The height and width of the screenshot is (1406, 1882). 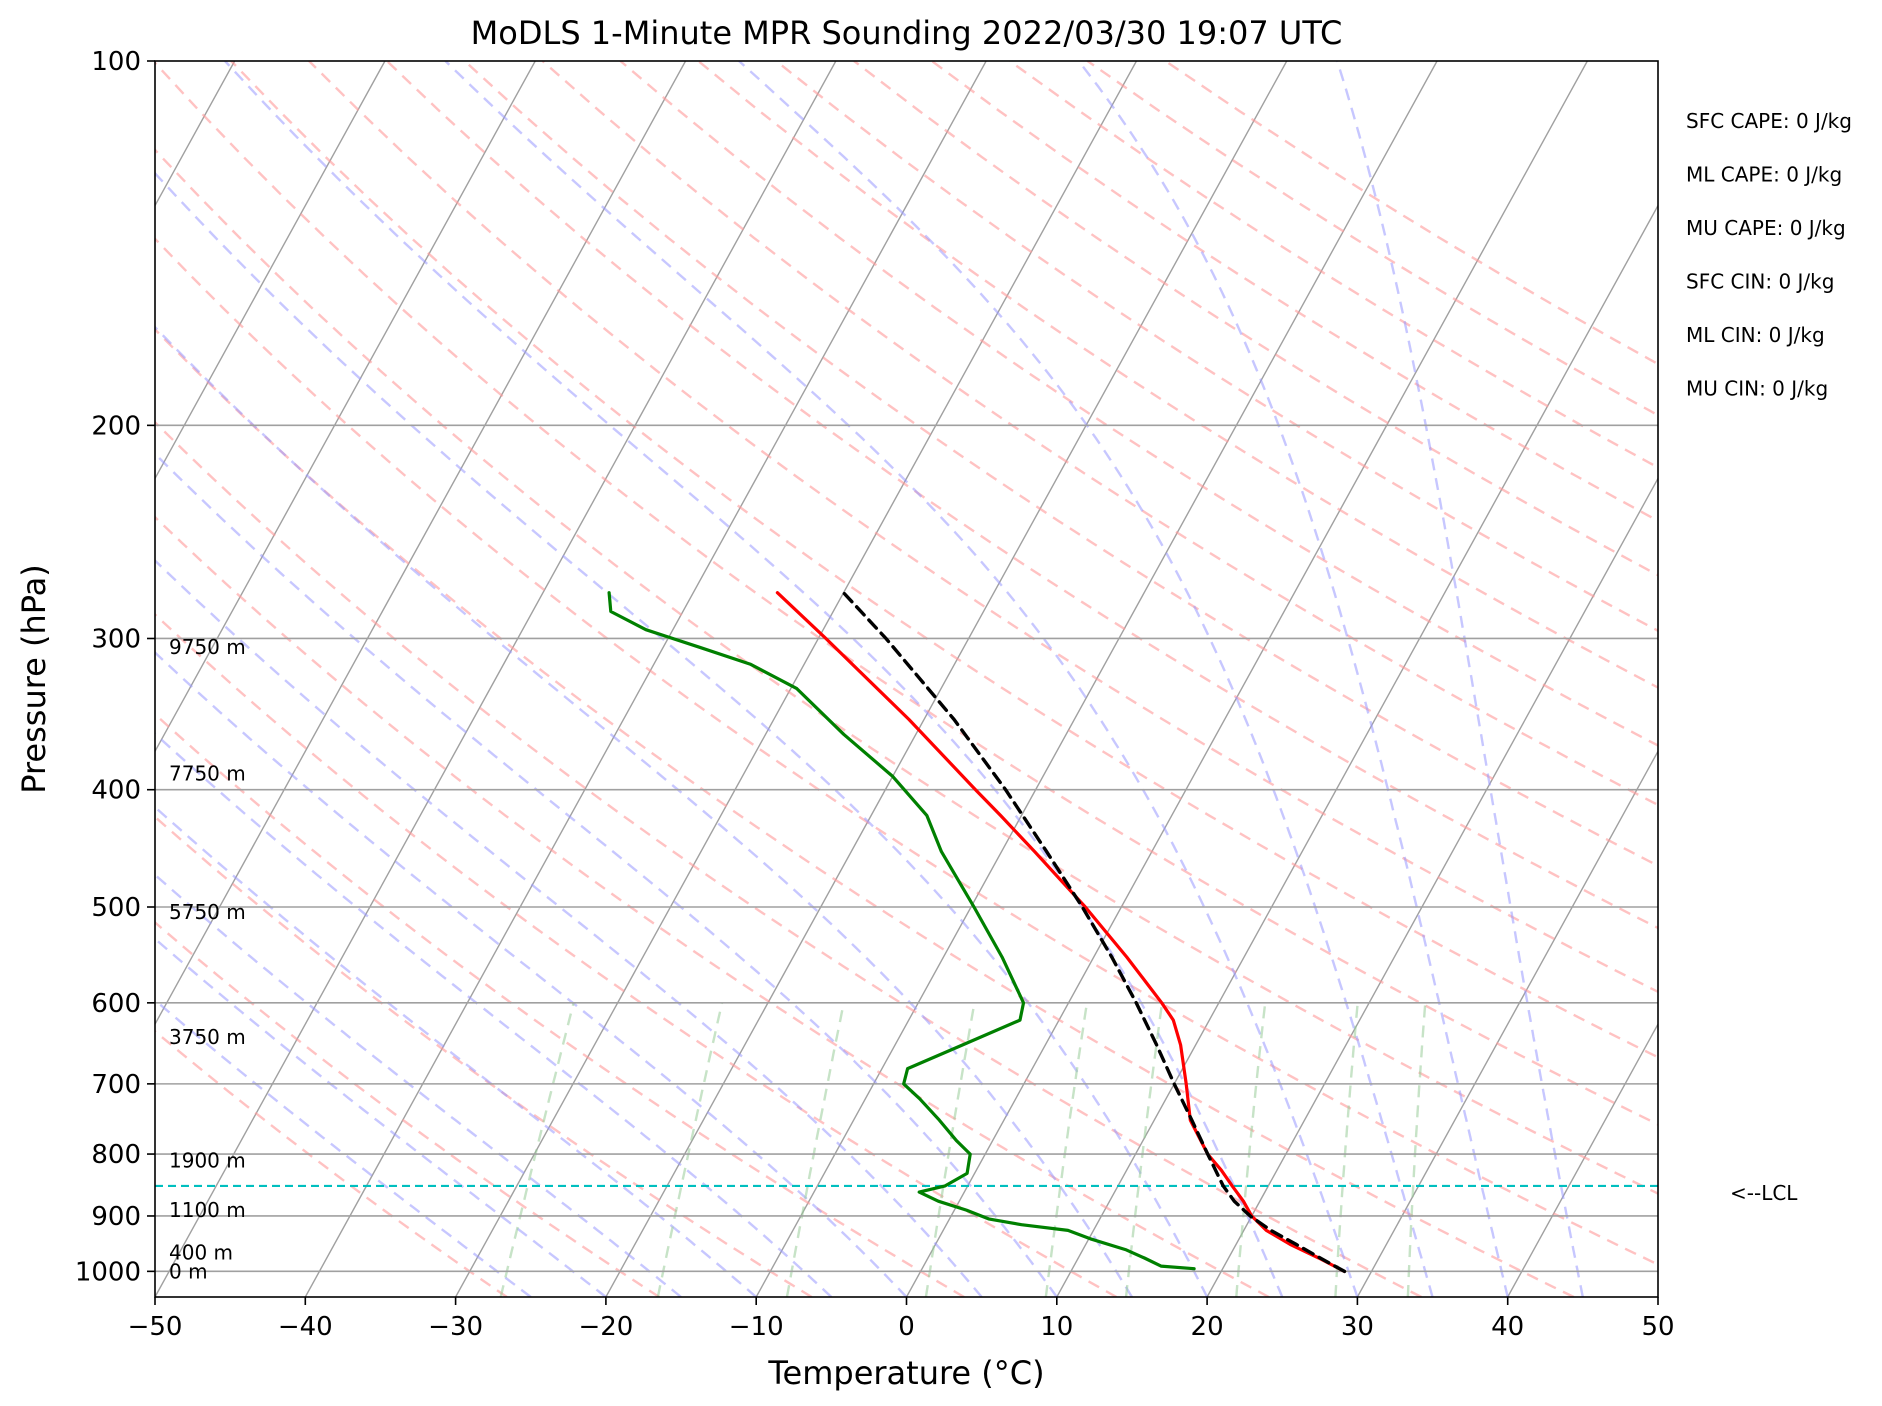 I want to click on y-tick-label: 900, so click(x=116, y=1217).